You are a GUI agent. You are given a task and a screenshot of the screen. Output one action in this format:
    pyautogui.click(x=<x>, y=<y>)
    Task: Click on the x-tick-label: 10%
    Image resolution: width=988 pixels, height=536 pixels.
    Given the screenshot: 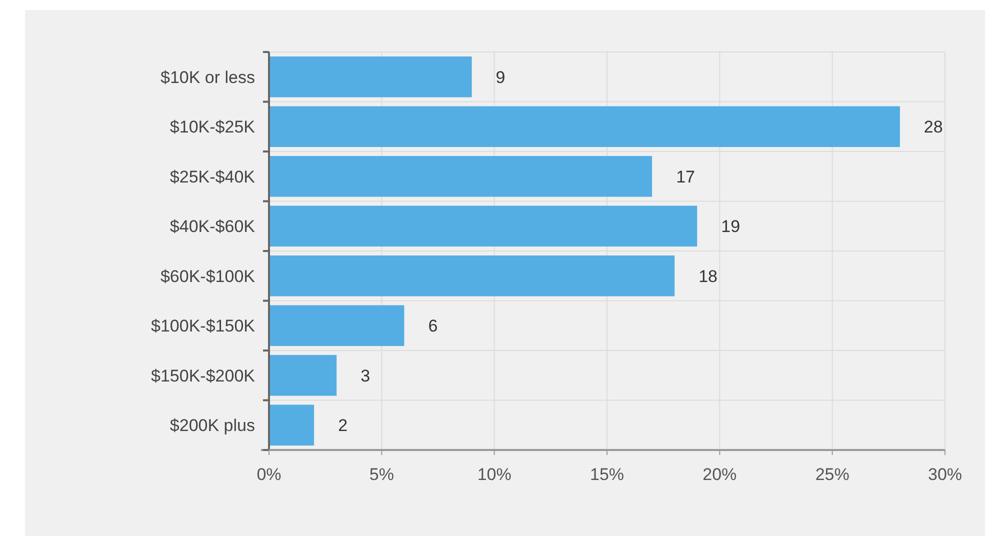 What is the action you would take?
    pyautogui.click(x=494, y=474)
    